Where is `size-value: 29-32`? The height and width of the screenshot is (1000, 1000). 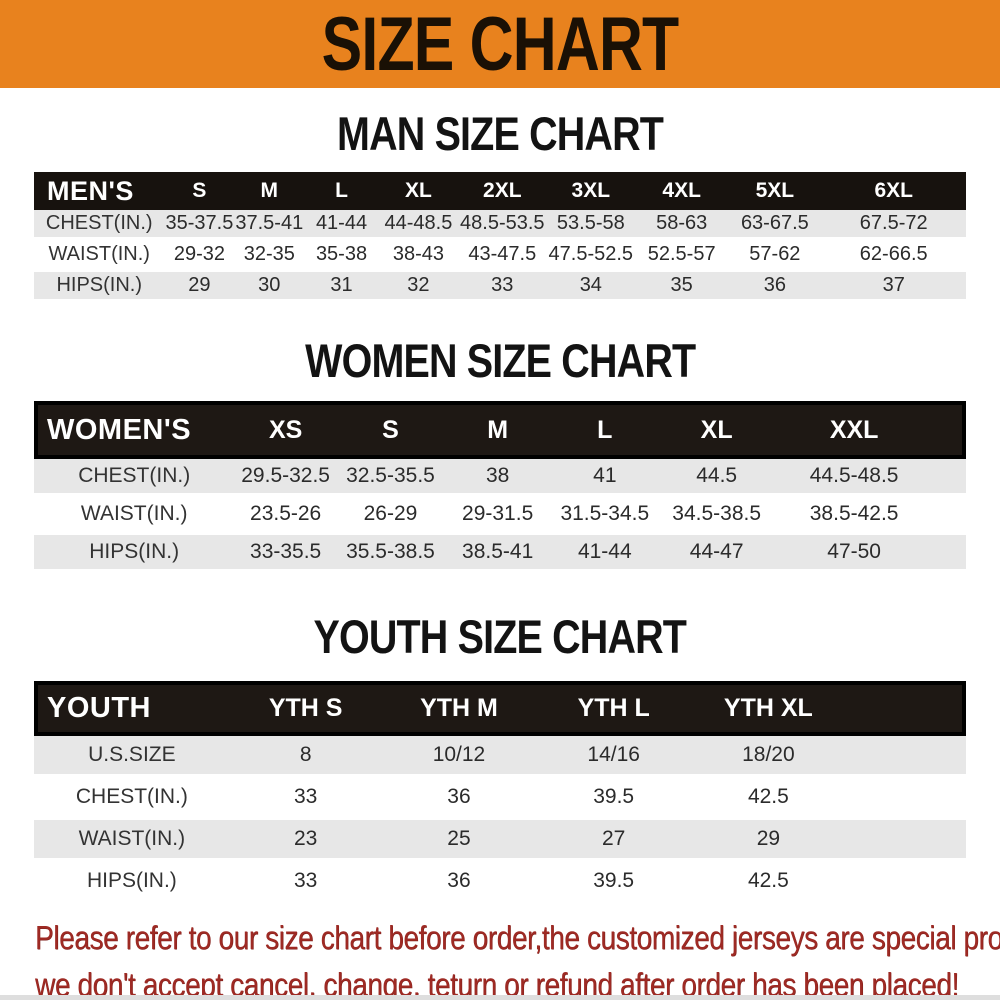
size-value: 29-32 is located at coordinates (199, 255).